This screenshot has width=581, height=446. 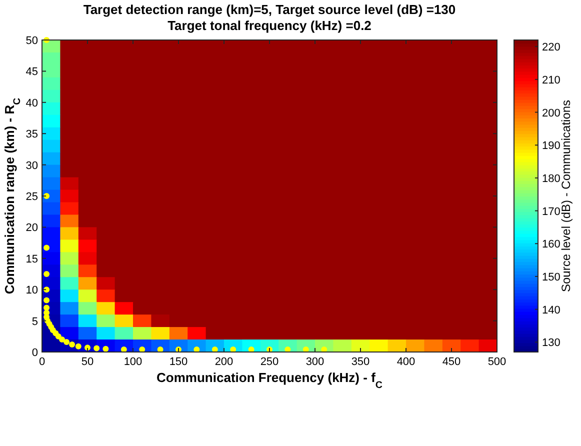 What do you see at coordinates (87, 362) in the screenshot?
I see `x-tick-label: 50` at bounding box center [87, 362].